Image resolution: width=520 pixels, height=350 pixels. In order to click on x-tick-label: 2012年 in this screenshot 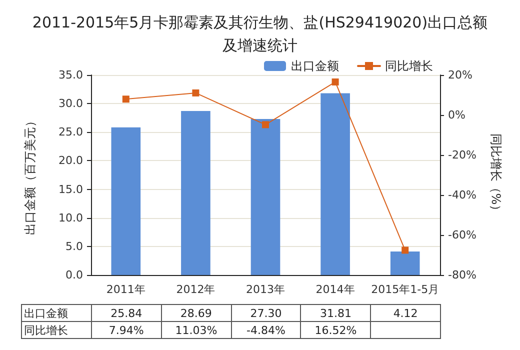, I will do `click(196, 289)`.